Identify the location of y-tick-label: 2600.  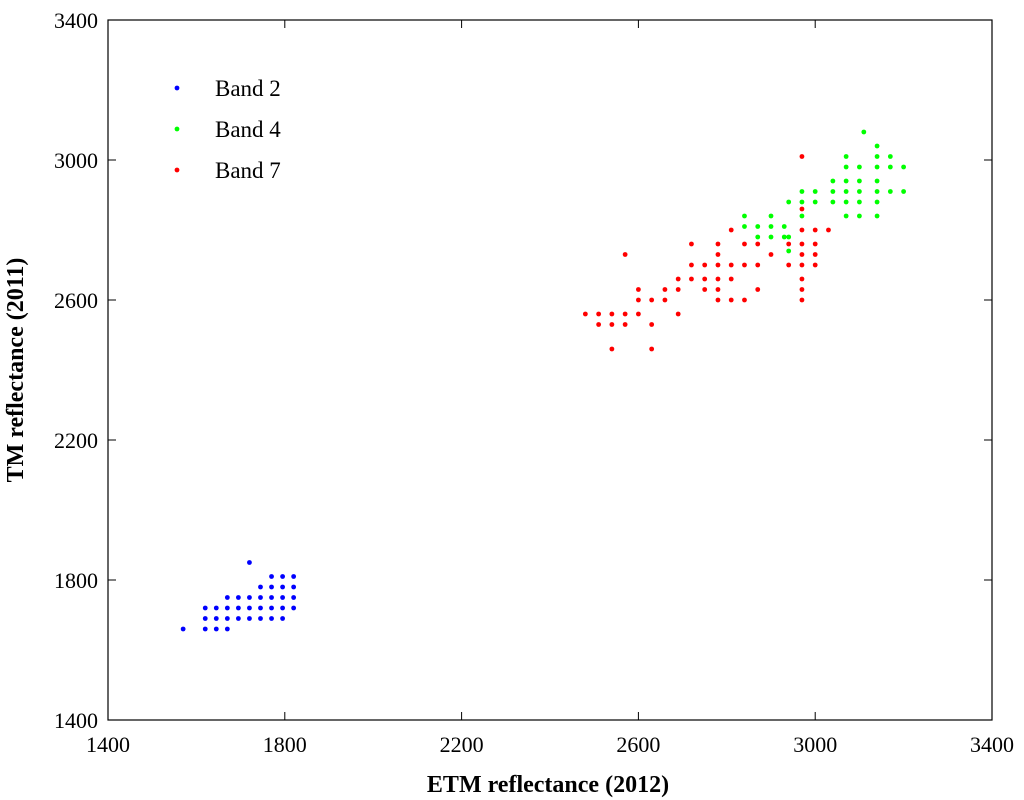
(76, 300).